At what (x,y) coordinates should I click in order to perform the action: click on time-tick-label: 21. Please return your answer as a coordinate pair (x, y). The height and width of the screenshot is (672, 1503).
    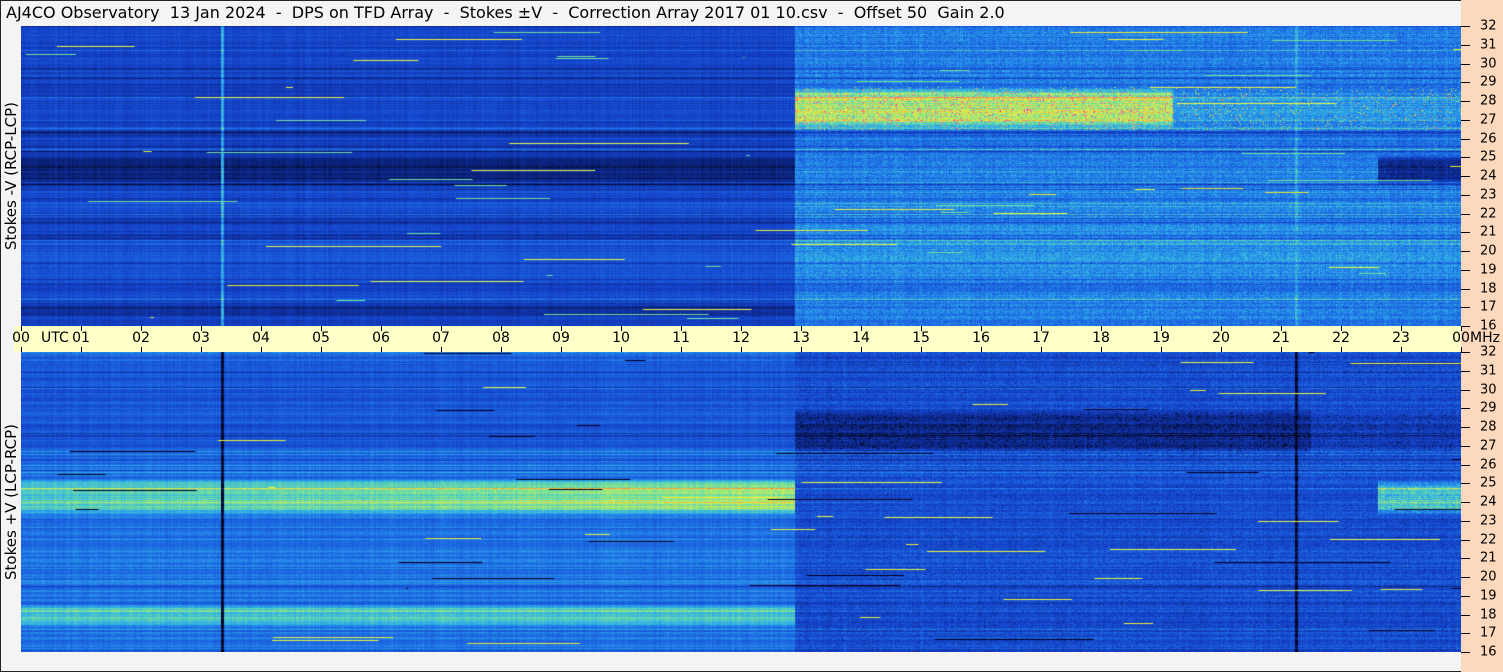
    Looking at the image, I should click on (1281, 338).